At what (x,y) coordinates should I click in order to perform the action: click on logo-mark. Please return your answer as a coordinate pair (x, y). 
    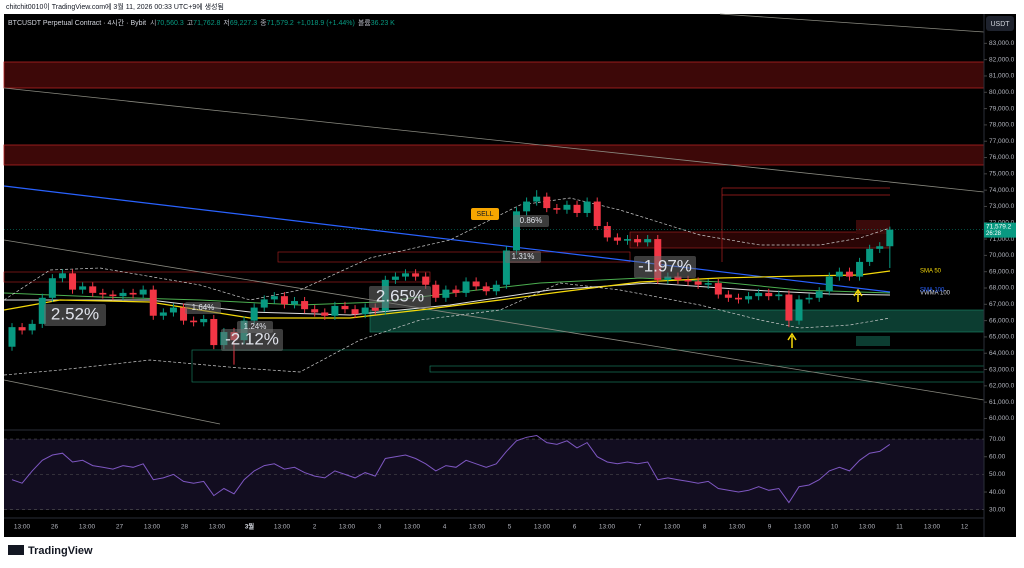
    Looking at the image, I should click on (16, 550).